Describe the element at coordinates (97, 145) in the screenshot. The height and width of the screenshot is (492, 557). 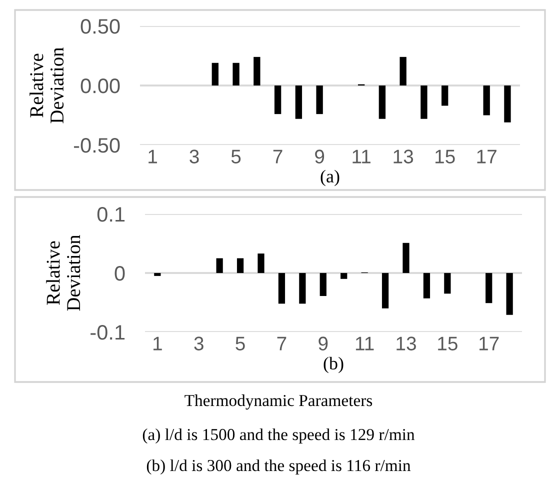
I see `y-tick-label: -0.50` at that location.